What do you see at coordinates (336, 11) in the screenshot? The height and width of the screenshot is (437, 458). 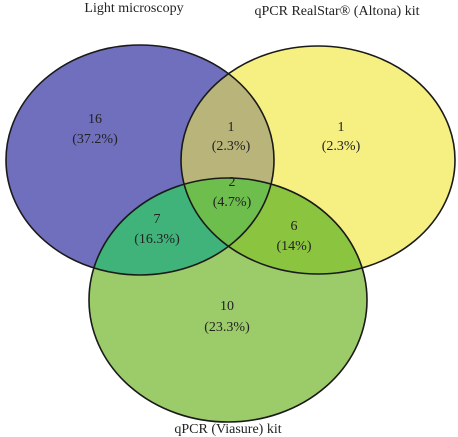 I see `set-label-altona: qPCR RealStar® (Altona) kit` at bounding box center [336, 11].